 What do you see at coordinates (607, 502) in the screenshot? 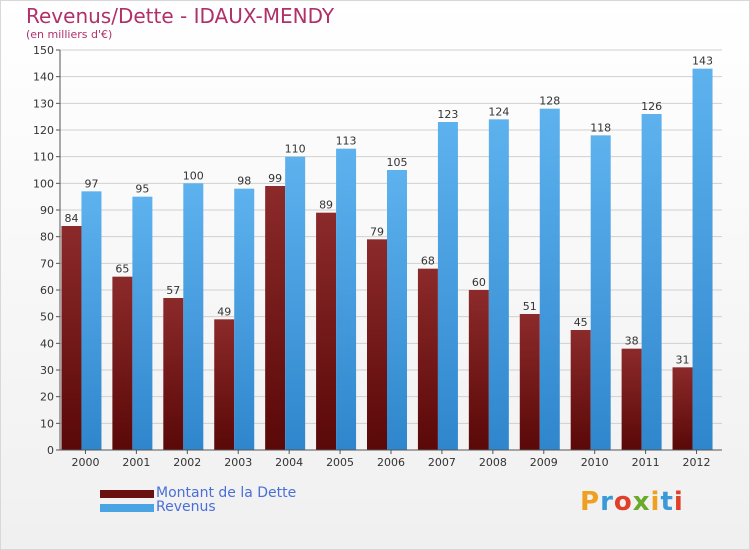
I see `logo-letter: r` at bounding box center [607, 502].